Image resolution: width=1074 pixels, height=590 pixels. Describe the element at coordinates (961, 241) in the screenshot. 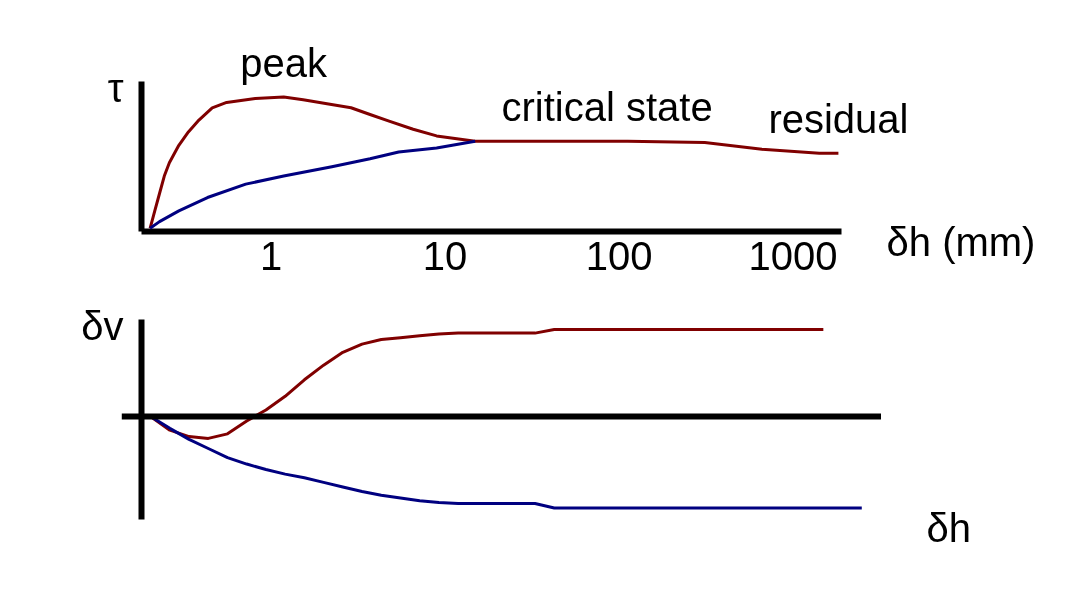

I see `x-axis-title: δh (mm)` at that location.